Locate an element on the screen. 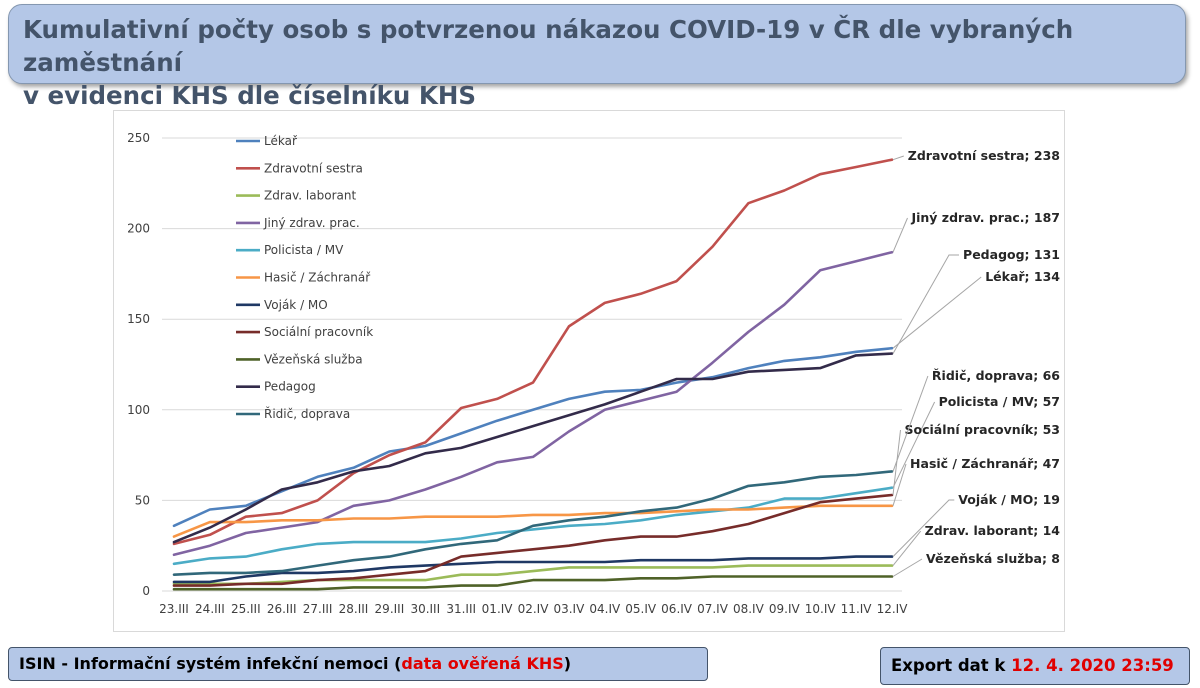 The height and width of the screenshot is (688, 1200). x-tick-label: 28.III is located at coordinates (354, 609).